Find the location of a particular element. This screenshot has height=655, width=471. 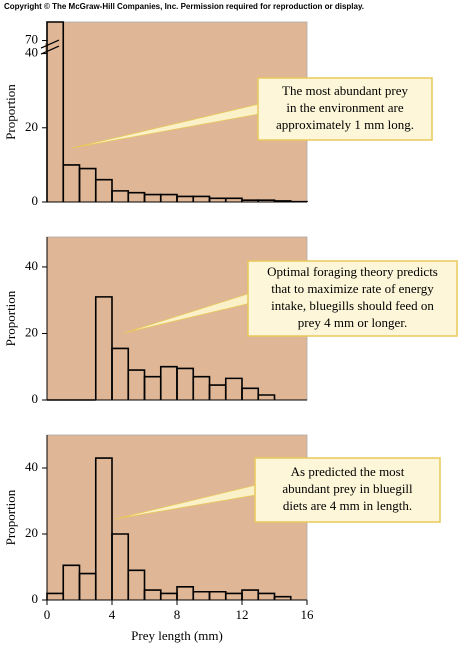

callout-text: abundant prey in bluegill is located at coordinates (347, 488).